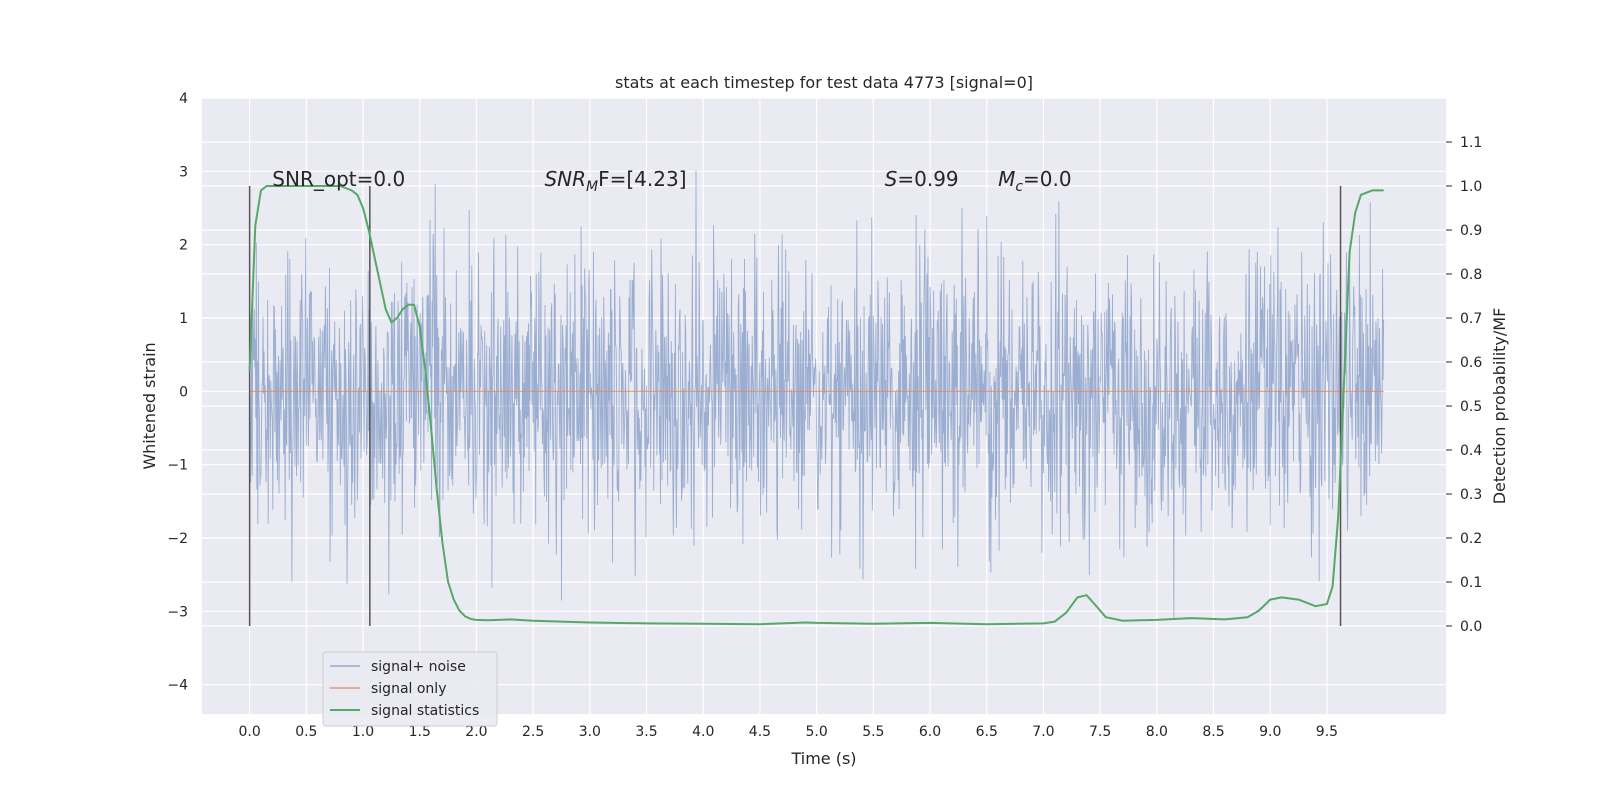  What do you see at coordinates (1499, 406) in the screenshot?
I see `y2-axis-label: Detection probability/MF` at bounding box center [1499, 406].